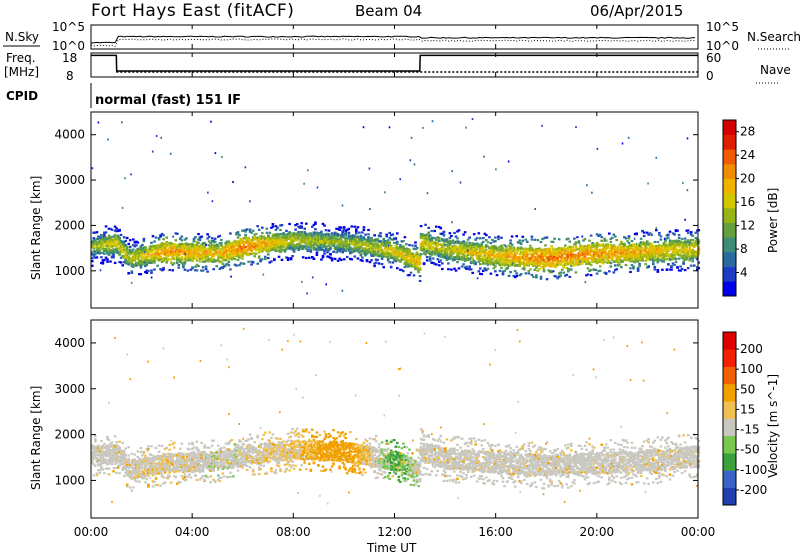 The width and height of the screenshot is (800, 554). What do you see at coordinates (70, 76) in the screenshot?
I see `freq-tick-bottom: 8` at bounding box center [70, 76].